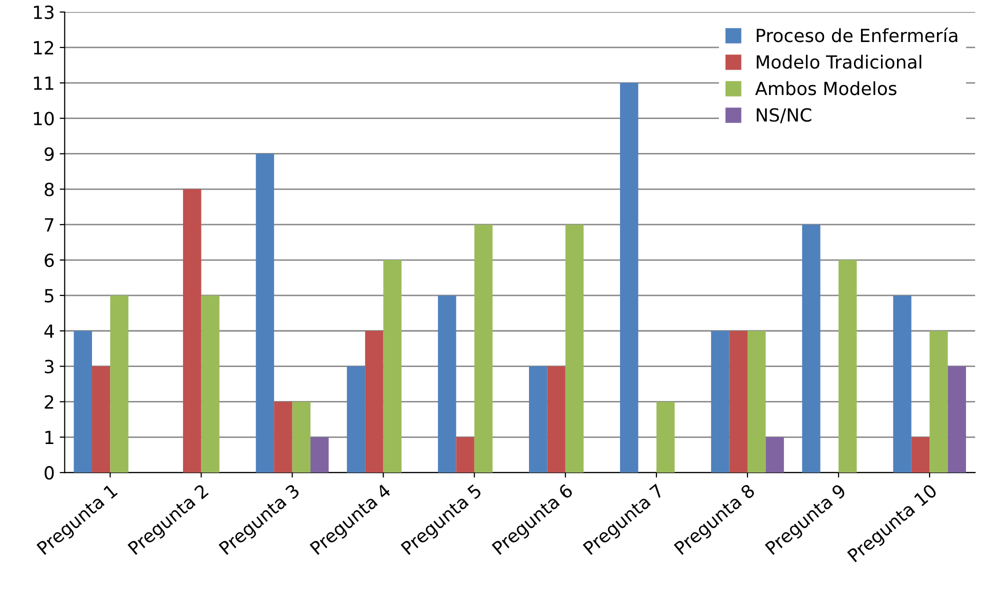 The width and height of the screenshot is (995, 602). I want to click on y-tick-label: 3, so click(49, 367).